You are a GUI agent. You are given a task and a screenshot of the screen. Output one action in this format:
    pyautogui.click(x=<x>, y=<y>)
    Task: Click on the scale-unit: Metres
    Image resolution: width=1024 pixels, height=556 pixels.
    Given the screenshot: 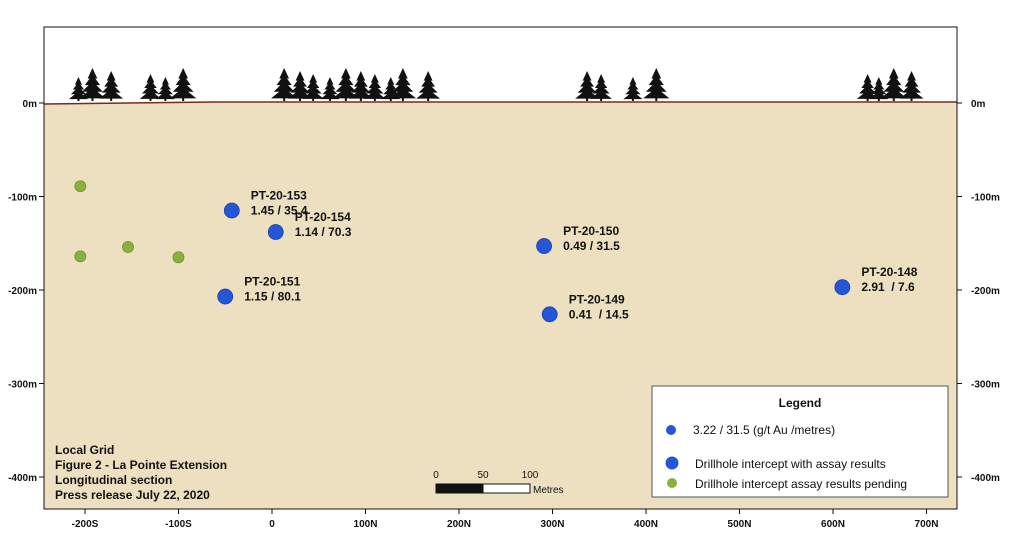 What is the action you would take?
    pyautogui.click(x=548, y=490)
    